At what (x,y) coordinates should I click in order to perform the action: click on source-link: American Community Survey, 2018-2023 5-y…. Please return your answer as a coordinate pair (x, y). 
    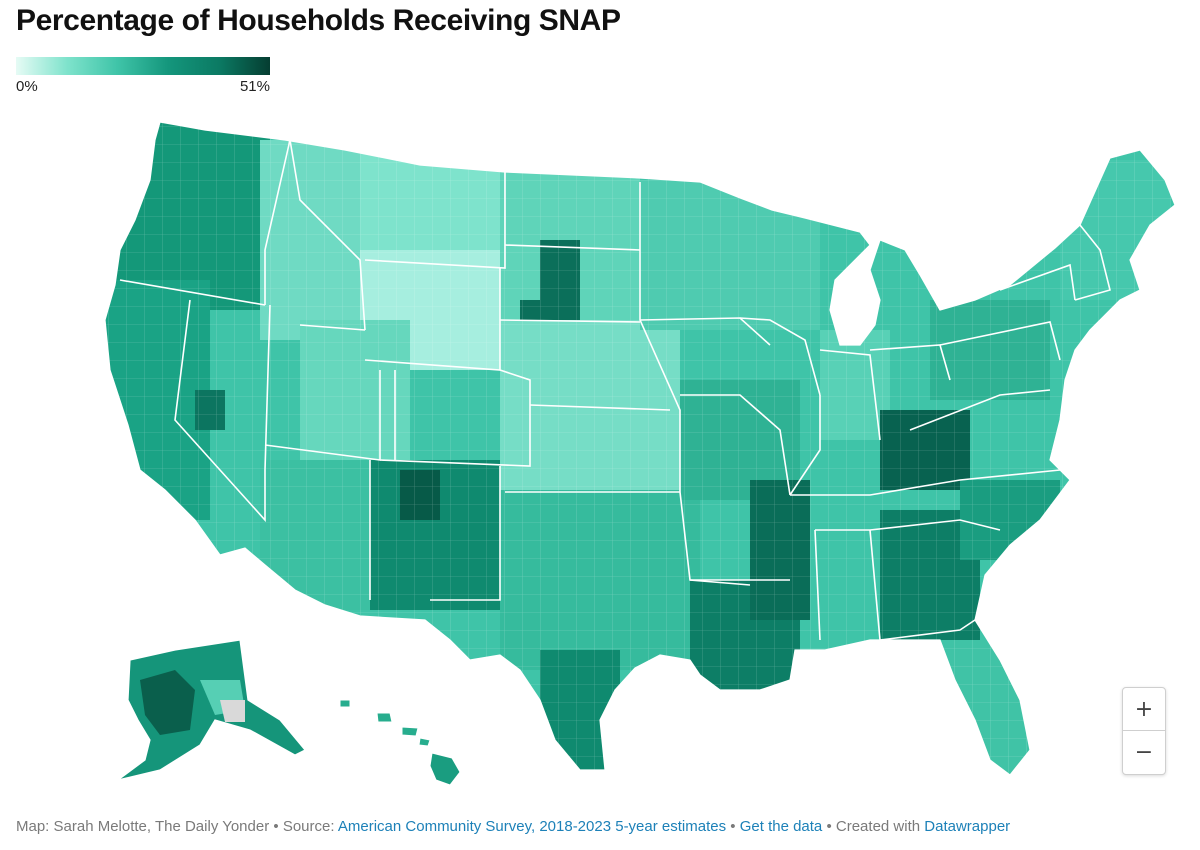
    Looking at the image, I should click on (532, 826).